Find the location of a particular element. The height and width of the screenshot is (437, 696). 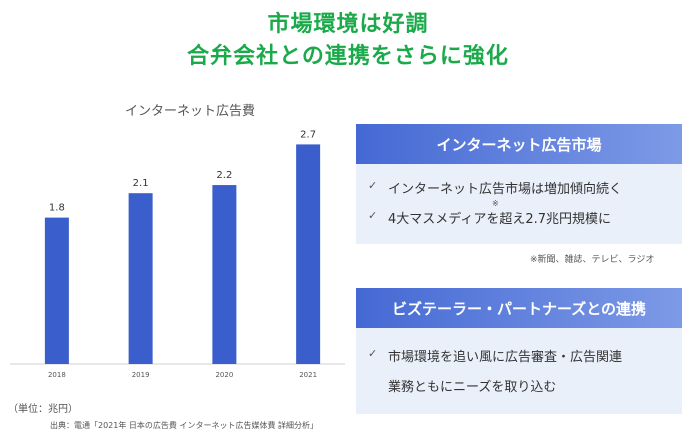

list-item: ✓ 市場環境を追い風に広告審査・広告関連 is located at coordinates (525, 361).